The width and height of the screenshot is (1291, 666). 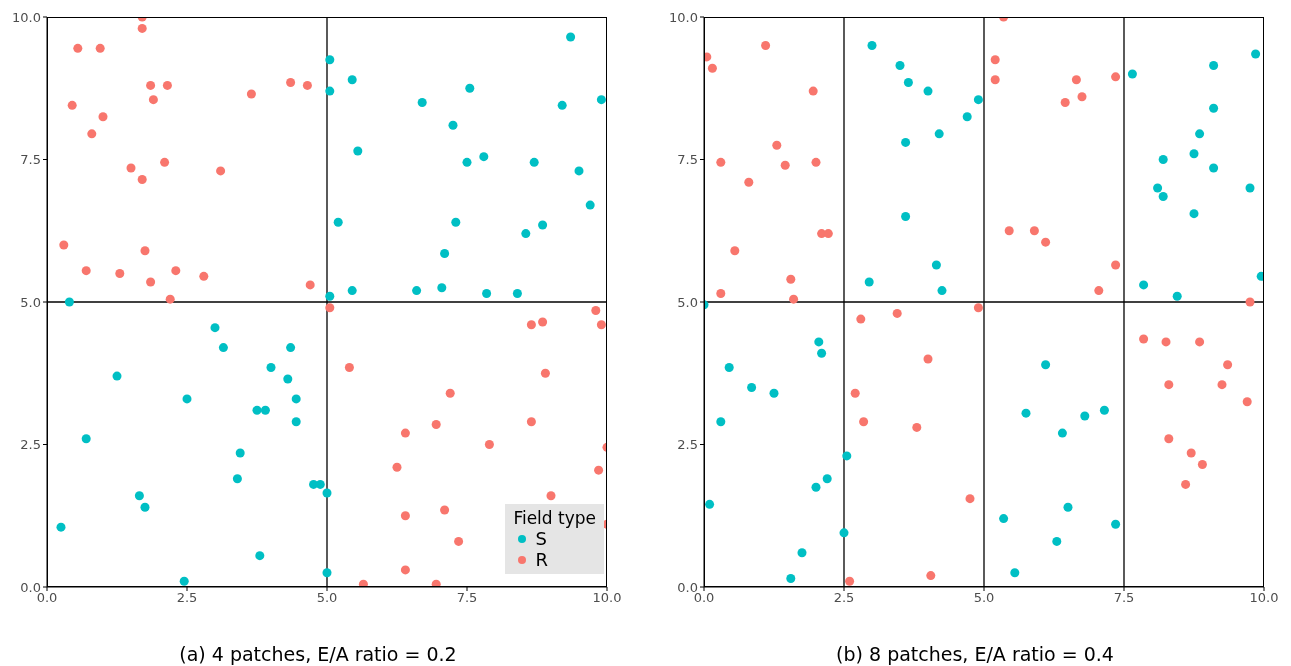 What do you see at coordinates (1264, 598) in the screenshot?
I see `x-tick-label: 10.0` at bounding box center [1264, 598].